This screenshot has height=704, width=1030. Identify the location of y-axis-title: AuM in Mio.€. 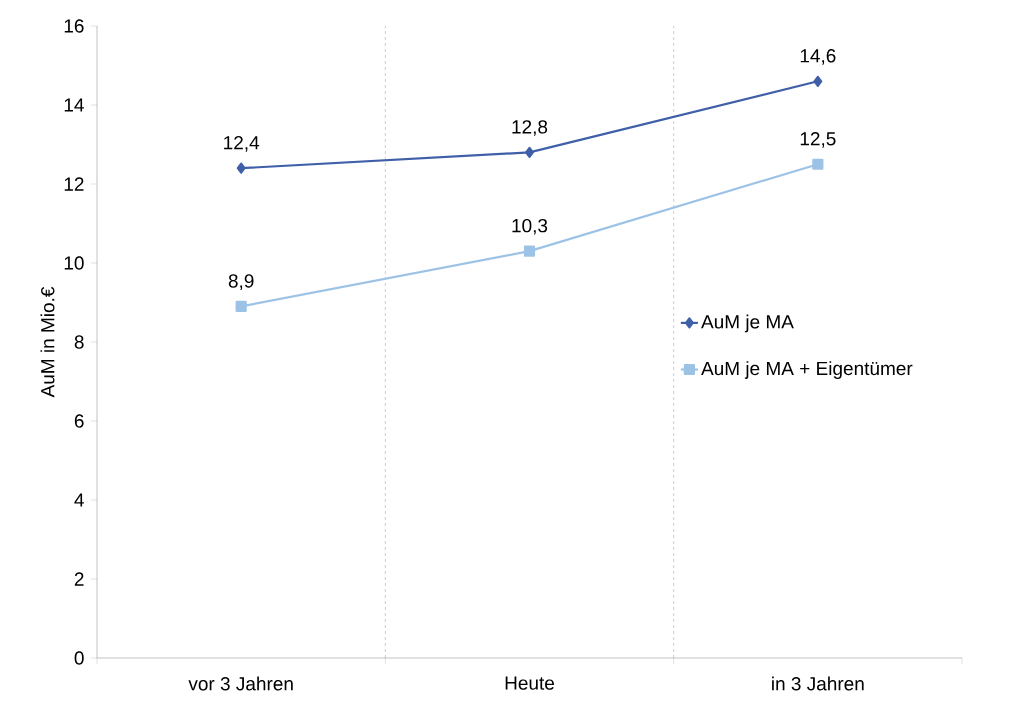
(47, 342).